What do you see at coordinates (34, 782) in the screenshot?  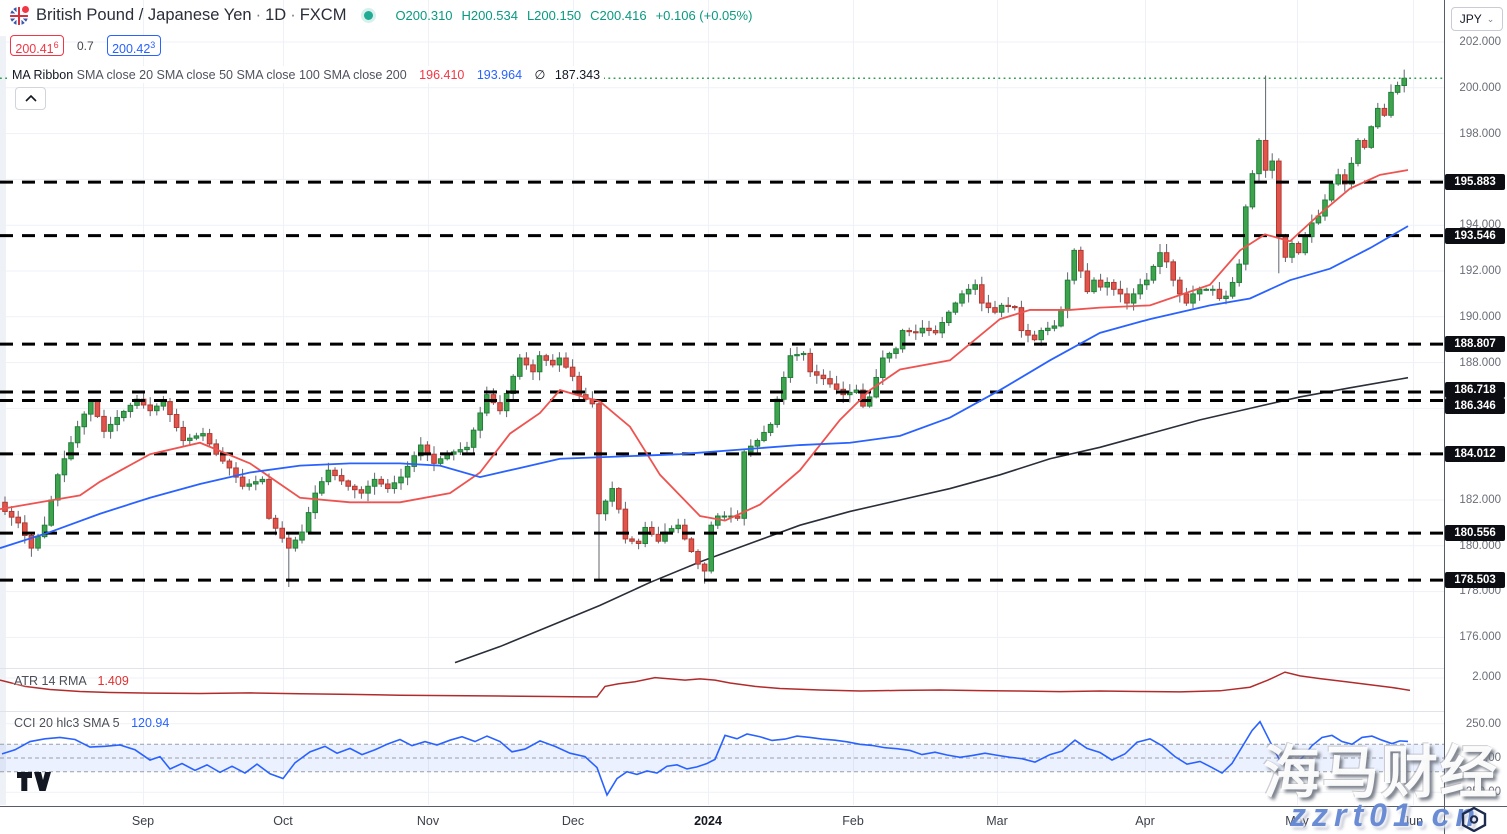 I see `tradingview-logo` at bounding box center [34, 782].